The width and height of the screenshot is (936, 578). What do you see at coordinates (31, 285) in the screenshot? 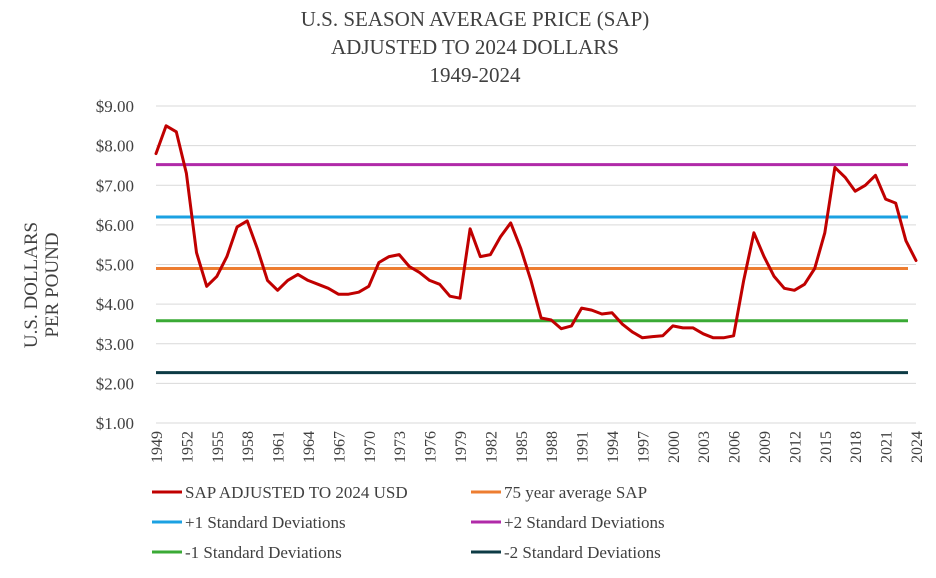
I see `y-axis-label-line-1: U.S. DOLLARS` at bounding box center [31, 285].